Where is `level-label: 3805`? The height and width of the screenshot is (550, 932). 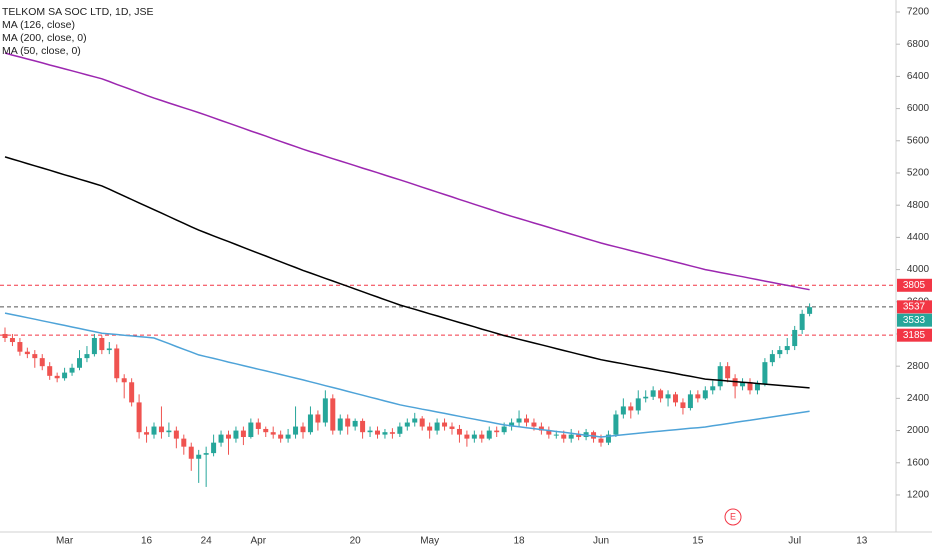
level-label: 3805 is located at coordinates (914, 285).